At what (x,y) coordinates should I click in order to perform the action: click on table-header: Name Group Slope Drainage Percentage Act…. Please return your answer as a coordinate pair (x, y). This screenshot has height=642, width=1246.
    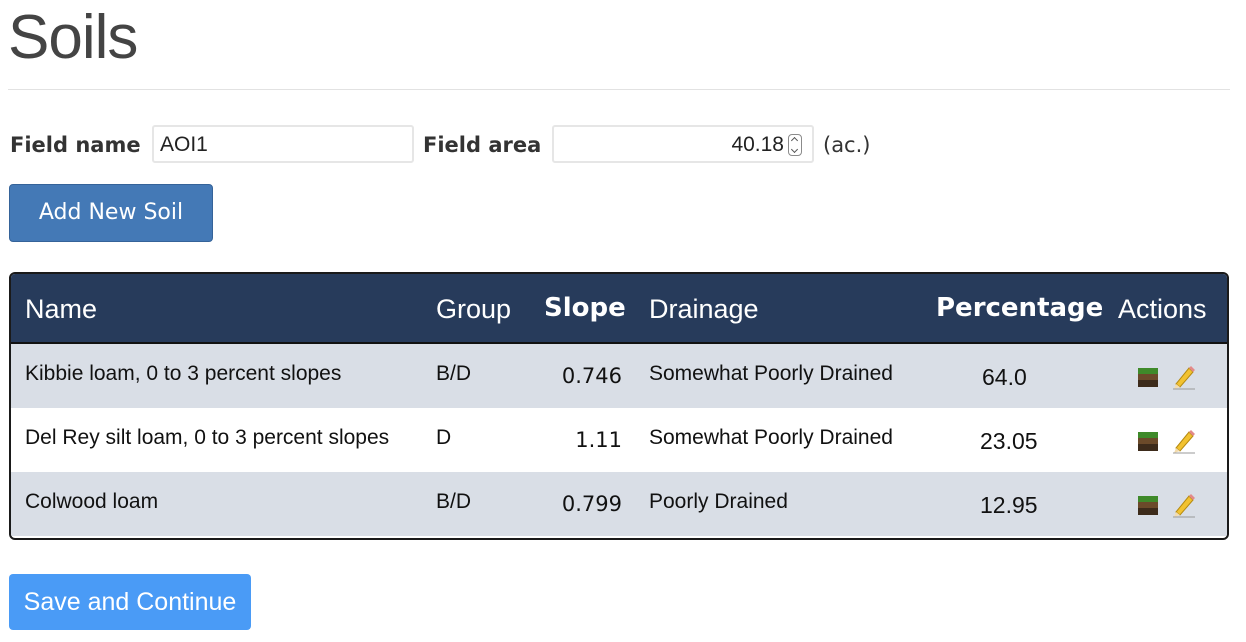
    Looking at the image, I should click on (619, 309).